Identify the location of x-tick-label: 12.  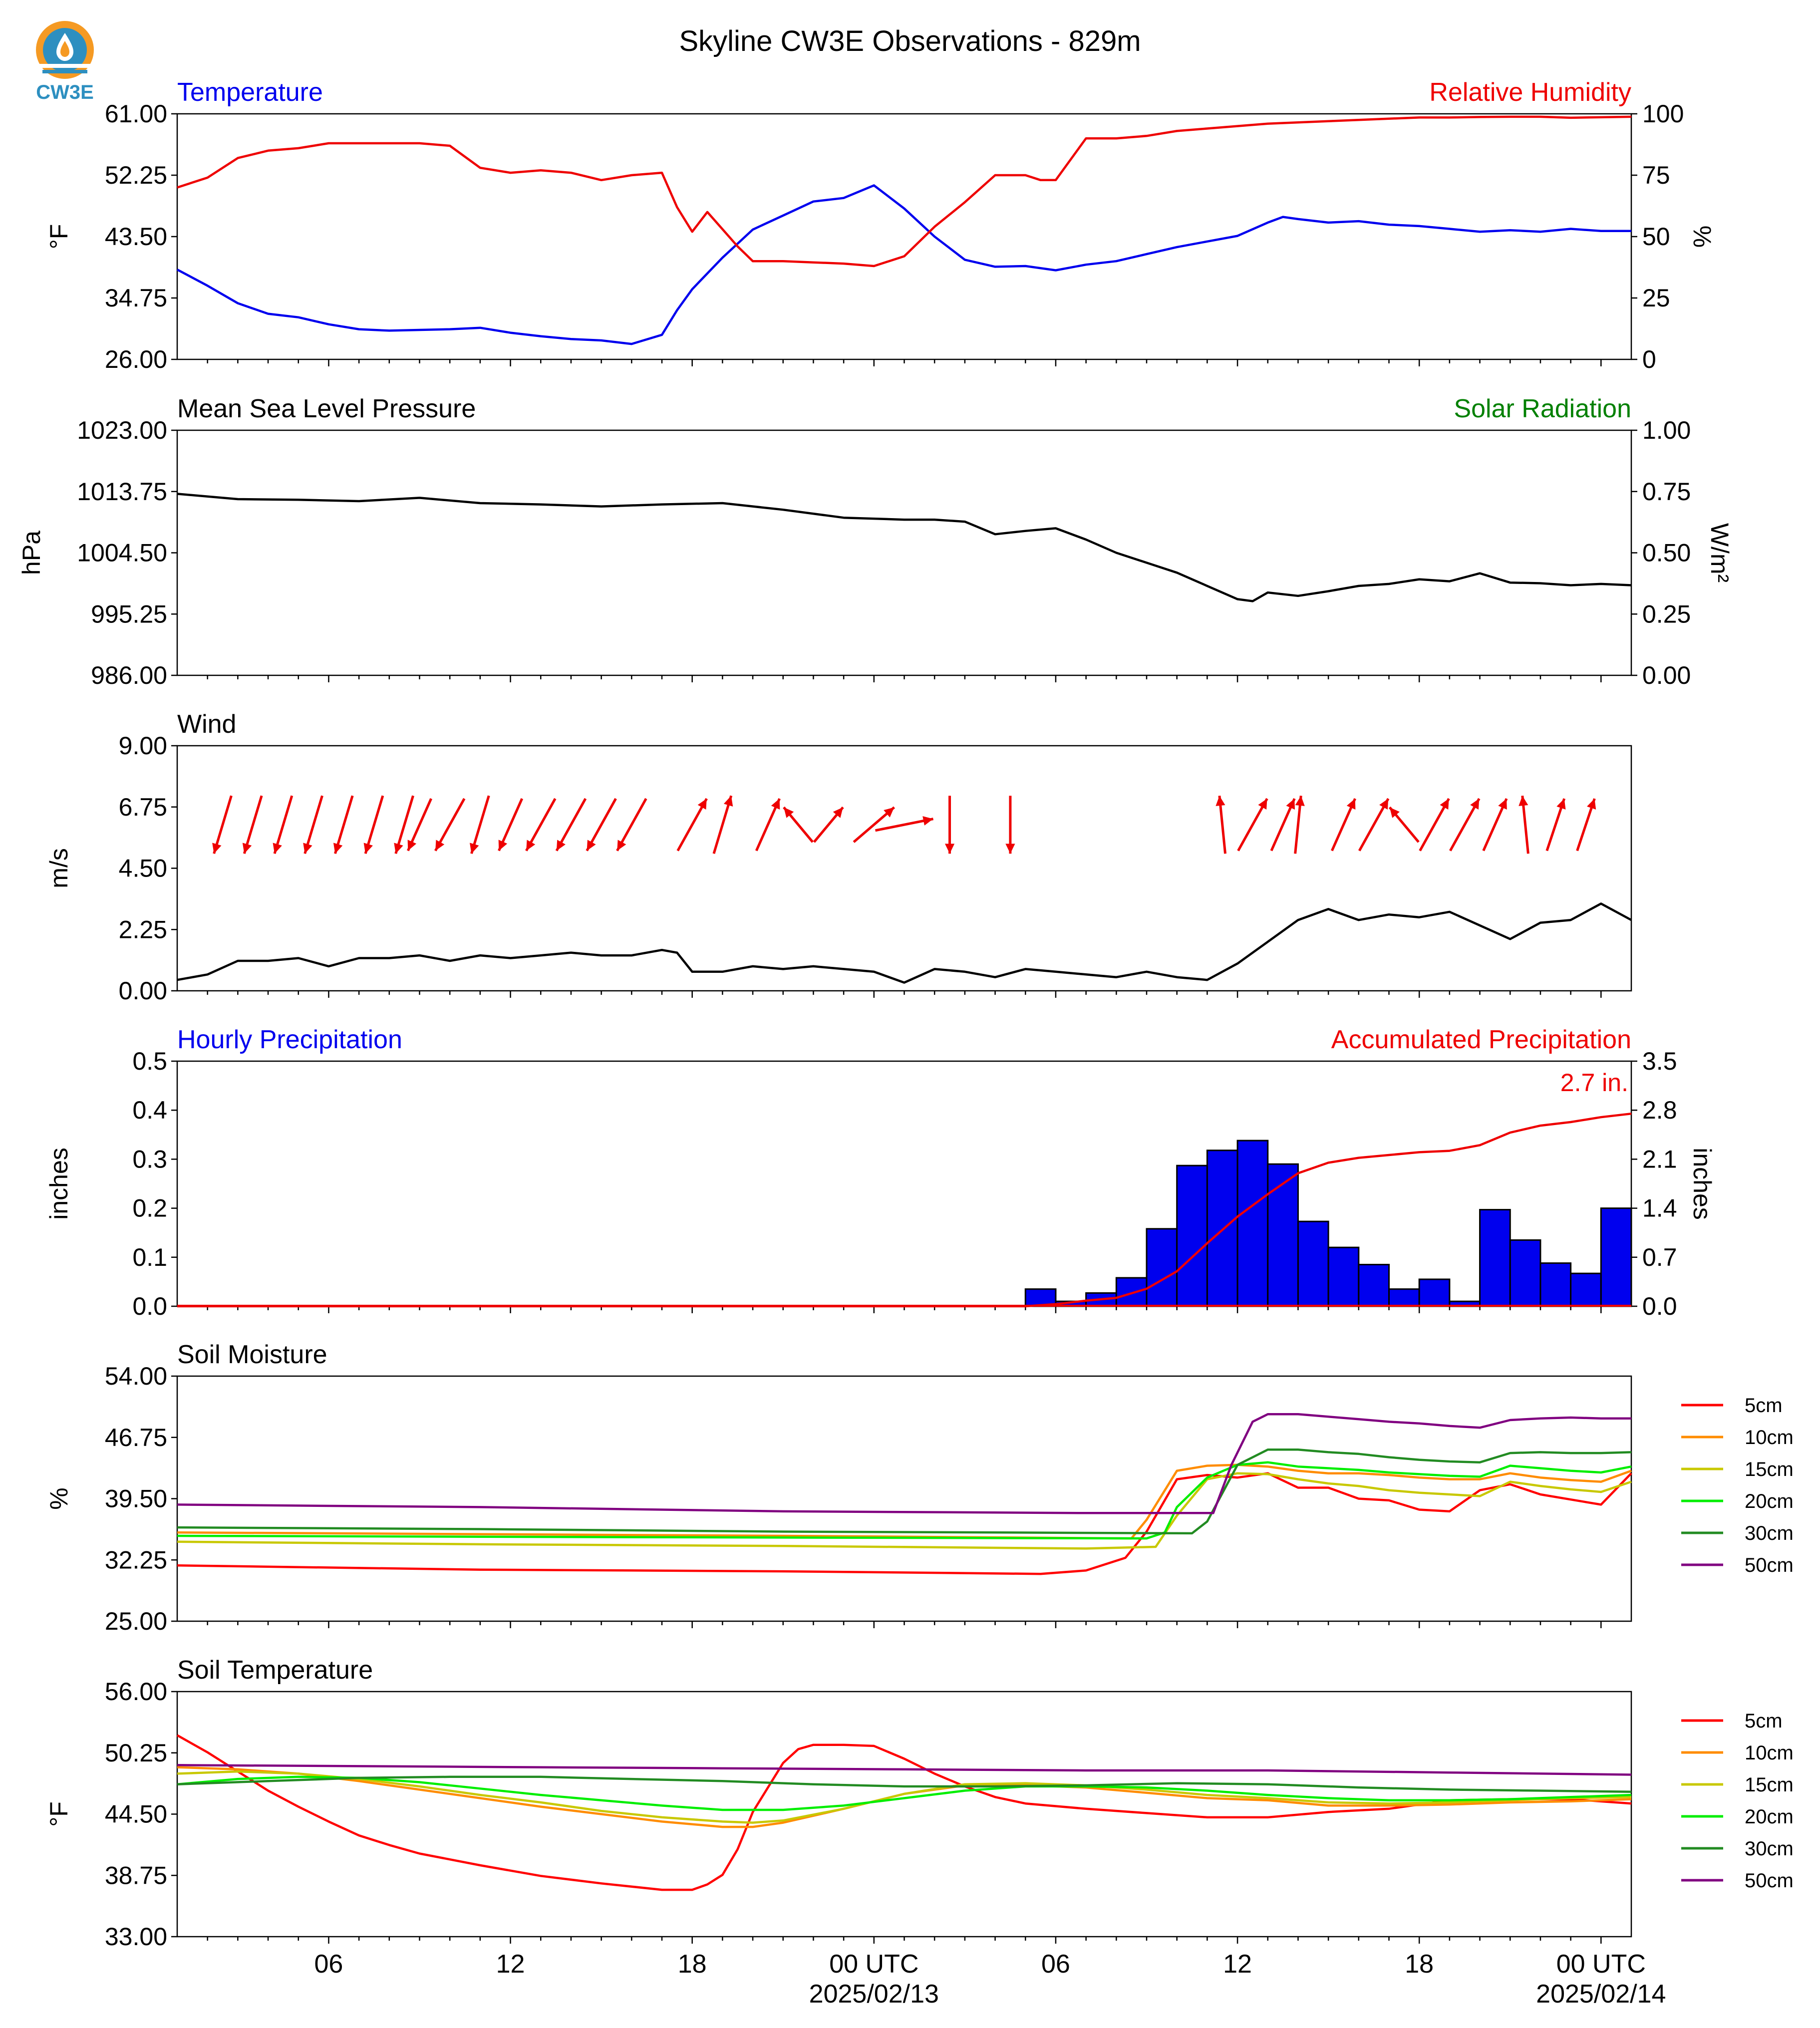
(510, 1964).